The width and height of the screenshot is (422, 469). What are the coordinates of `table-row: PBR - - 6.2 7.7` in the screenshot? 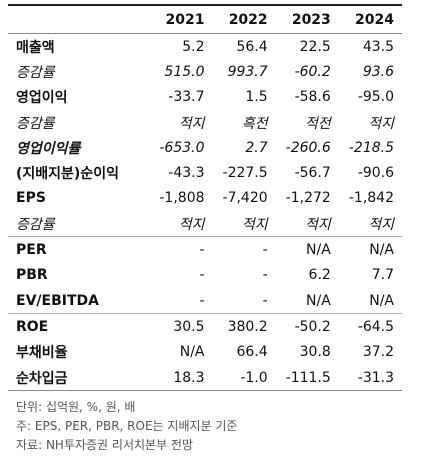 It's located at (205, 275).